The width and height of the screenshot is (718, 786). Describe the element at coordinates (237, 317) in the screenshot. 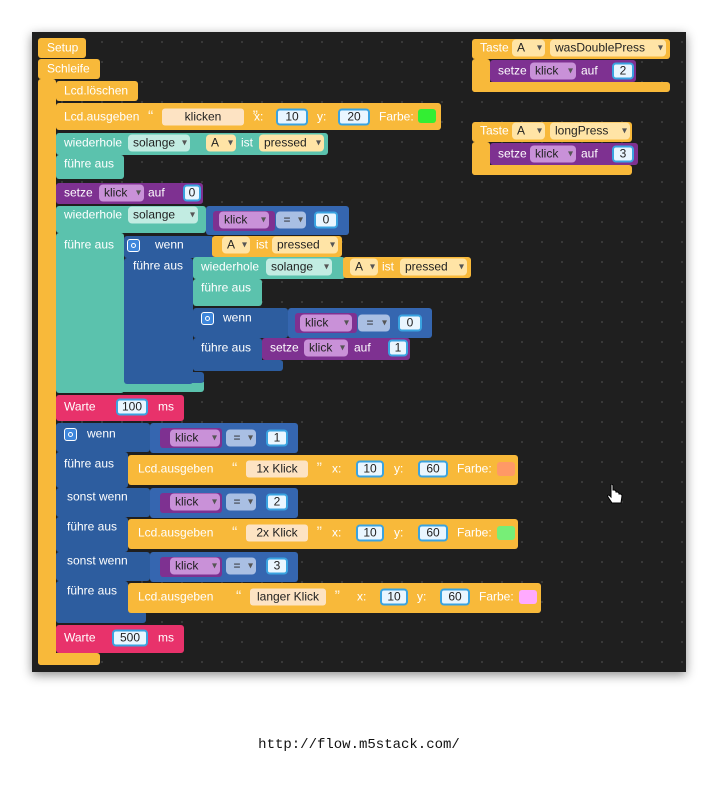

I see `block-label: wenn` at that location.